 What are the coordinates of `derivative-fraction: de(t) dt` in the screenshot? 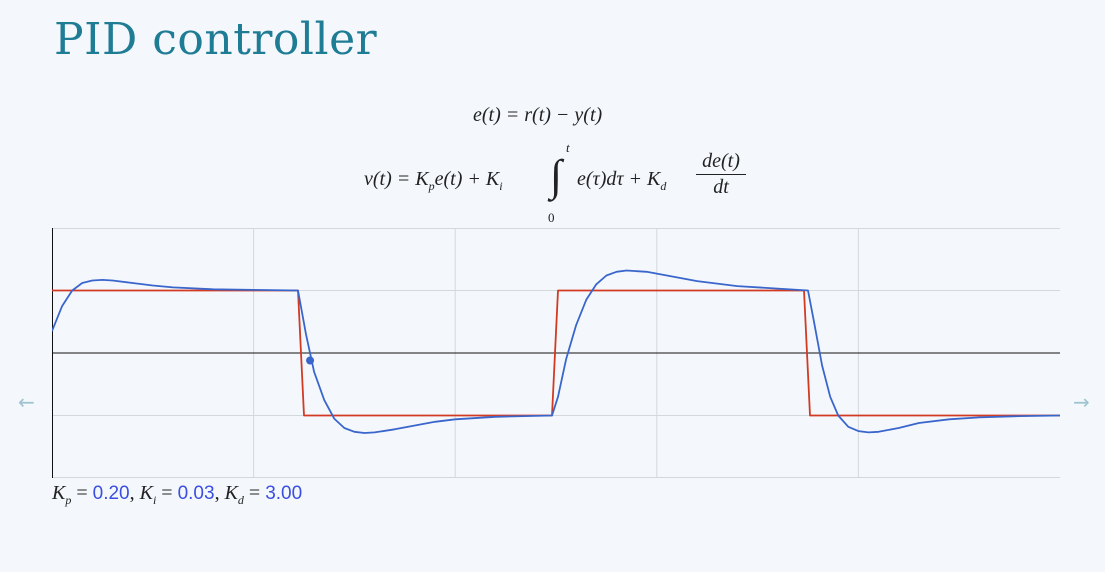 It's located at (721, 174).